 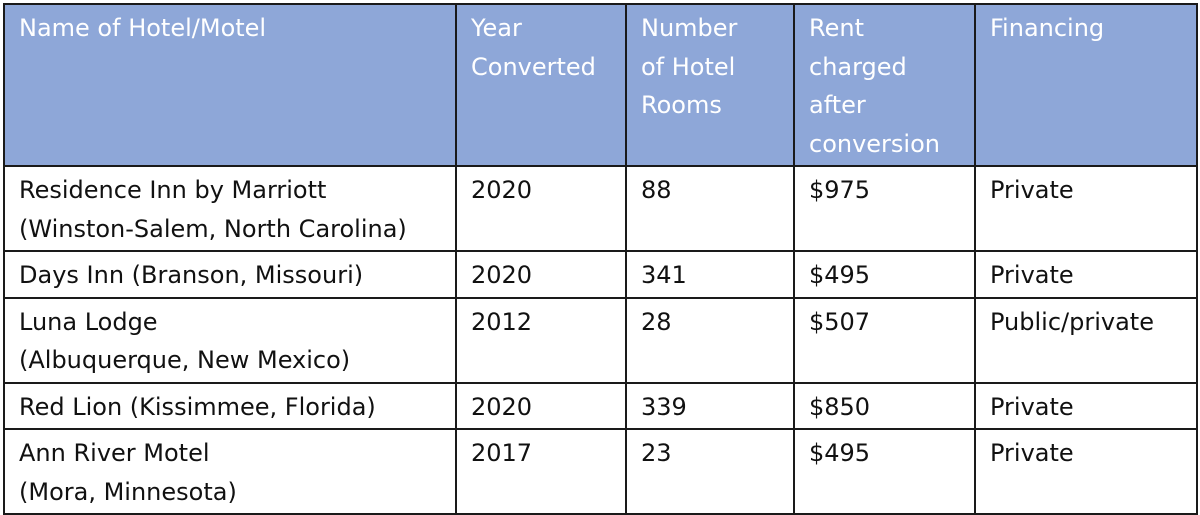 I want to click on header-rooms-line: of Hotel, so click(x=688, y=66).